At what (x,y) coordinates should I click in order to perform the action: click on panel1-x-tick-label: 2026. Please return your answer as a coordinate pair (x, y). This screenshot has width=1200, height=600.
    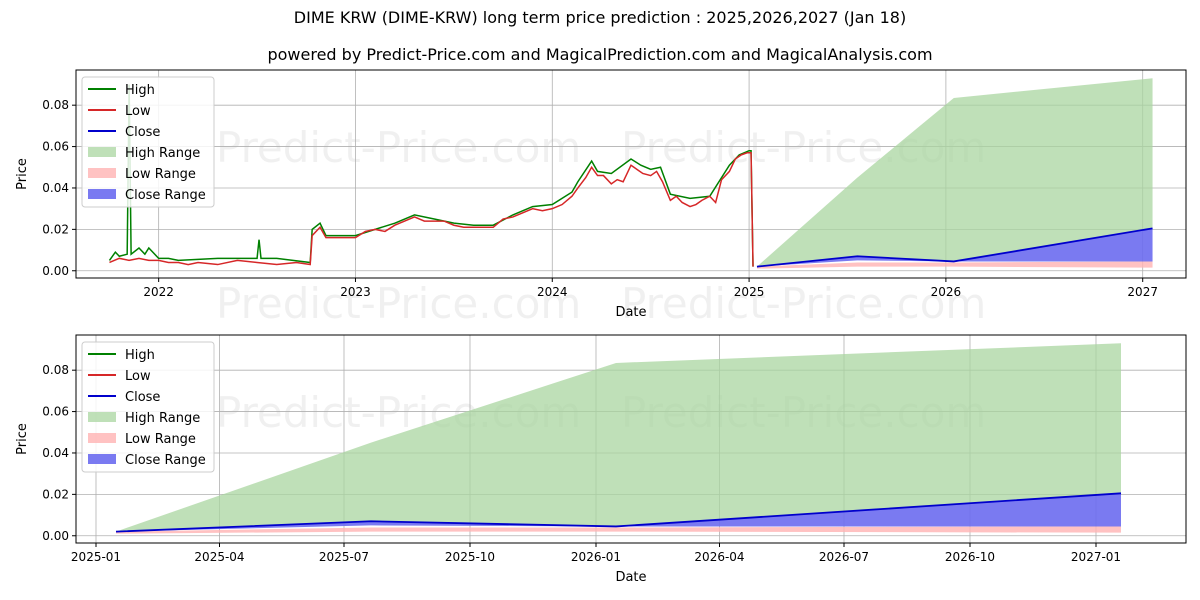
    Looking at the image, I should click on (946, 292).